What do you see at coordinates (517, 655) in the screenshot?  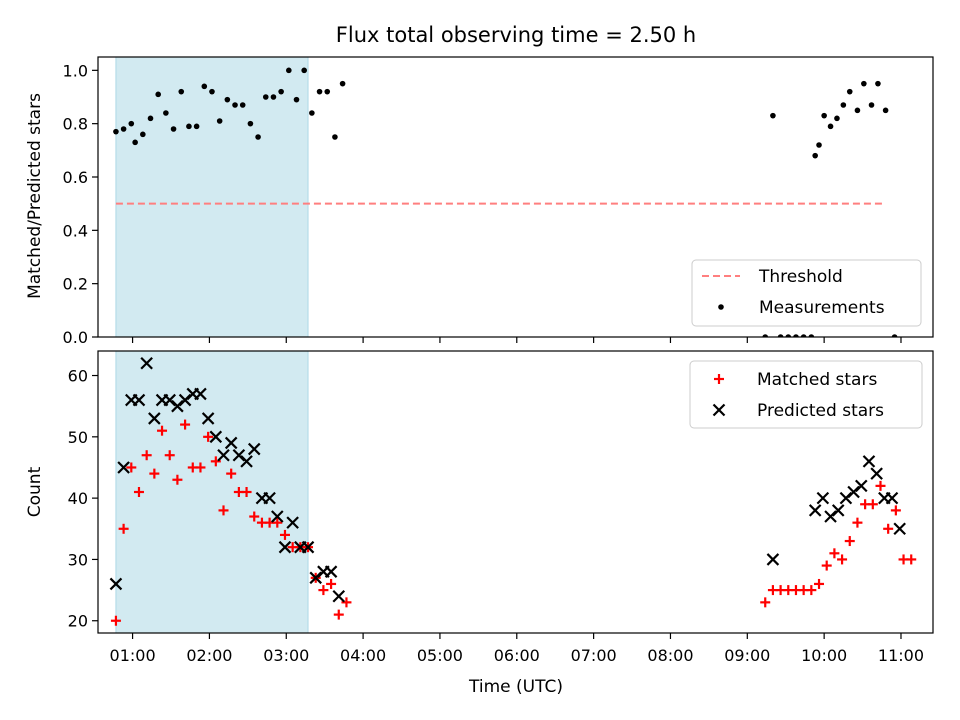 I see `time-xtick-label: 06:00` at bounding box center [517, 655].